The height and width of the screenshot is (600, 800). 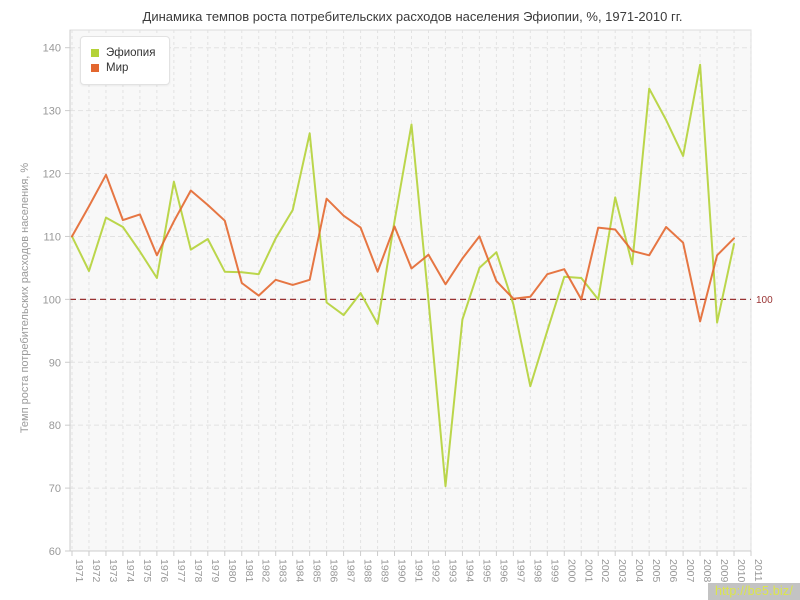 What do you see at coordinates (588, 571) in the screenshot?
I see `x-tick-label: 2001` at bounding box center [588, 571].